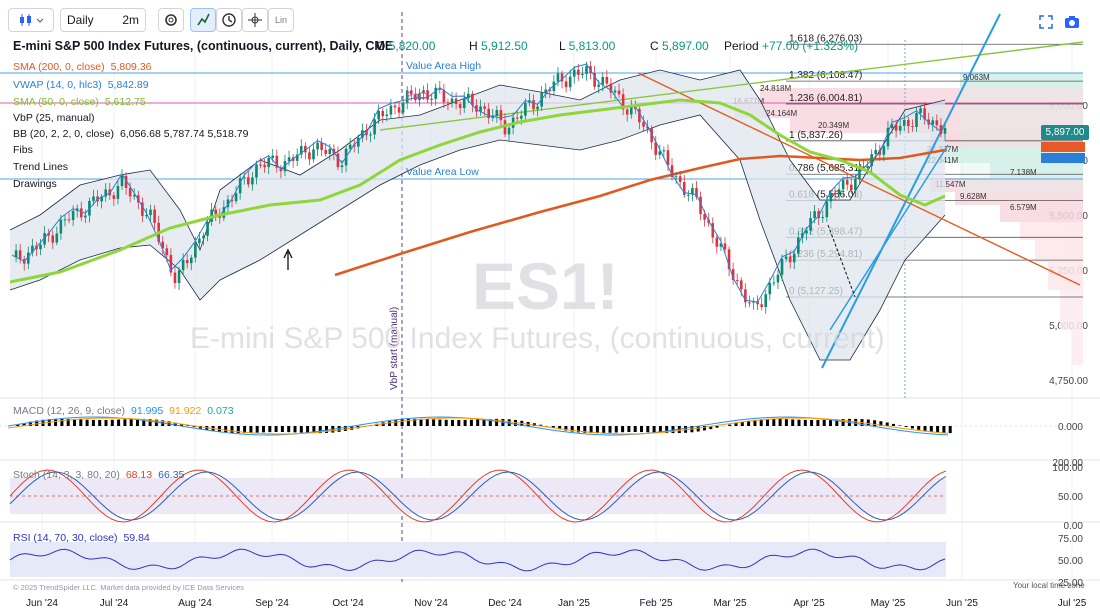  Describe the element at coordinates (1023, 172) in the screenshot. I see `vbp-volume-label: 7.138M` at that location.